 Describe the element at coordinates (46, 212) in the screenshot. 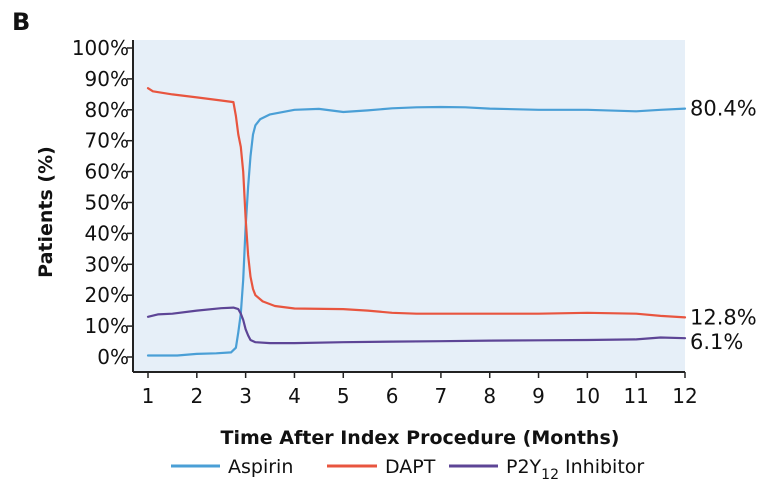

I see `y-axis-title: Patients (%)` at that location.